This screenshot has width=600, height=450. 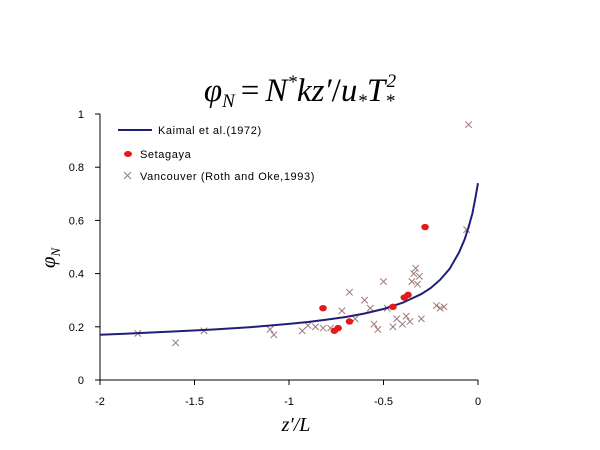 What do you see at coordinates (390, 101) in the screenshot?
I see `title-t-sub: *` at bounding box center [390, 101].